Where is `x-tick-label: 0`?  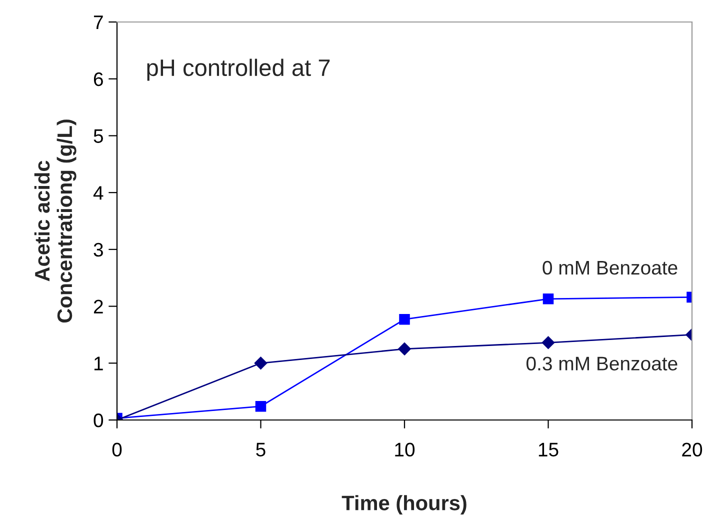 x-tick-label: 0 is located at coordinates (117, 449).